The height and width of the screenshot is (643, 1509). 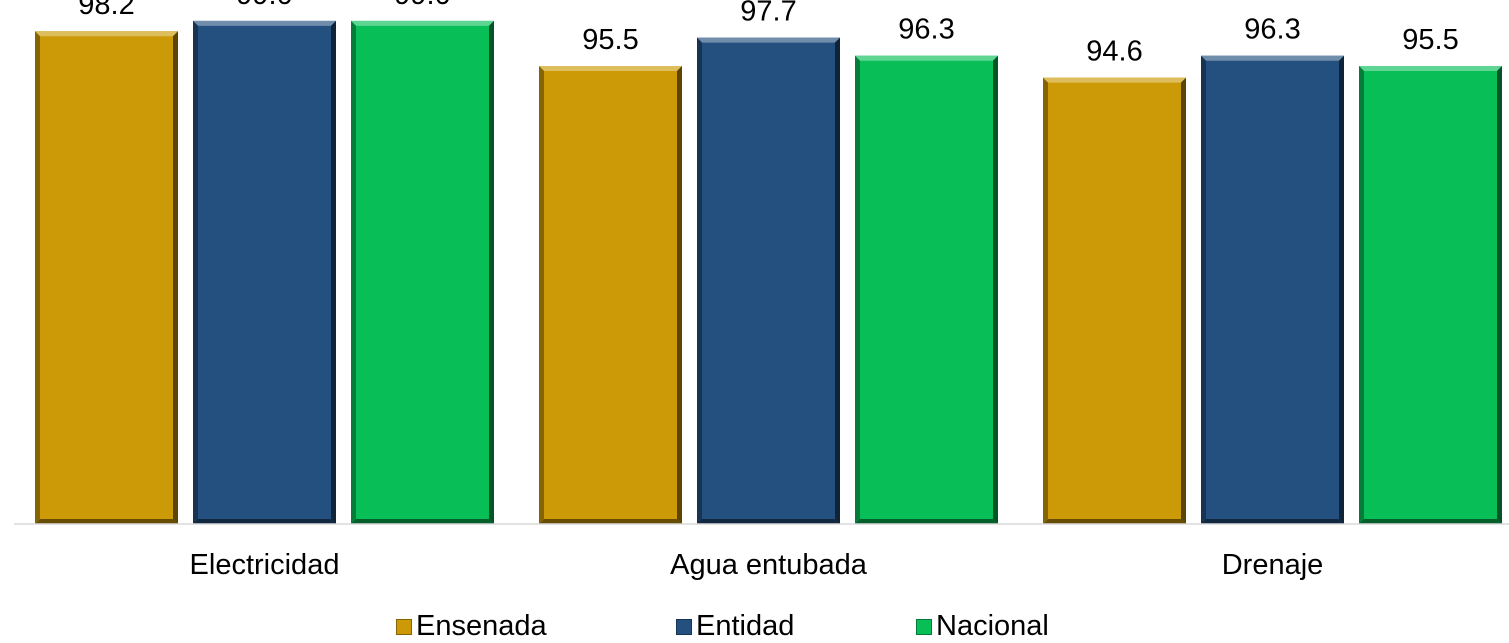 What do you see at coordinates (481, 626) in the screenshot?
I see `legend-label: Ensenada` at bounding box center [481, 626].